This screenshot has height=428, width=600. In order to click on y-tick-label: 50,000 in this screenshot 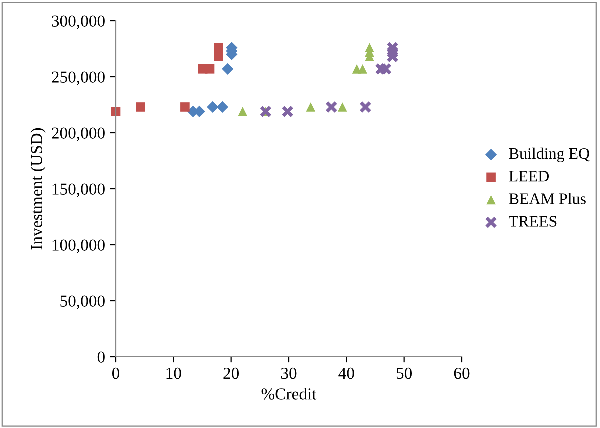, I will do `click(82, 303)`.